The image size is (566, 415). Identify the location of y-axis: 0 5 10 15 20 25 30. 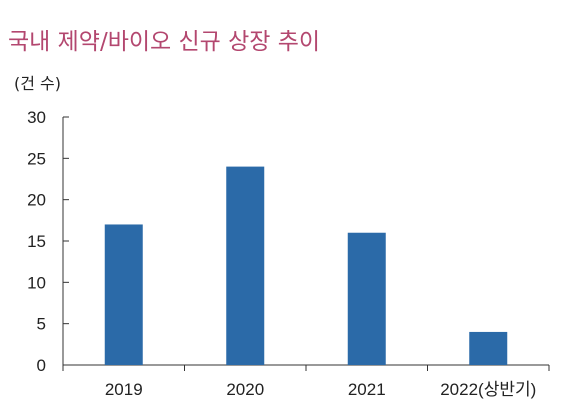
(48, 241).